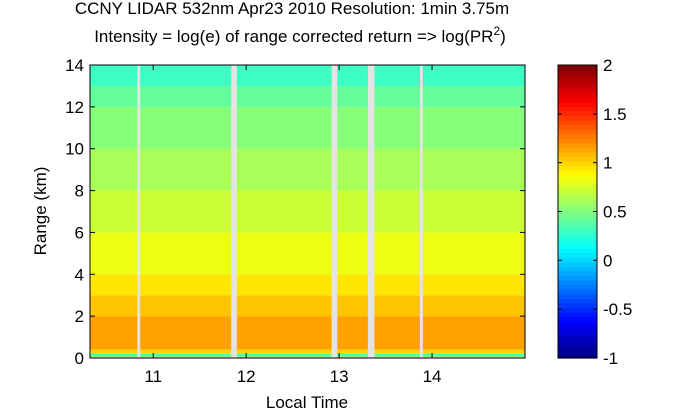 The width and height of the screenshot is (700, 420). What do you see at coordinates (503, 36) in the screenshot?
I see `subtitle-text: )` at bounding box center [503, 36].